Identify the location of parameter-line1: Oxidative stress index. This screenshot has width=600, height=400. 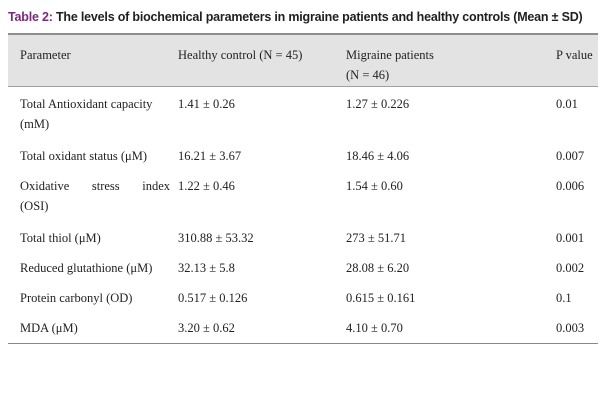
(95, 186).